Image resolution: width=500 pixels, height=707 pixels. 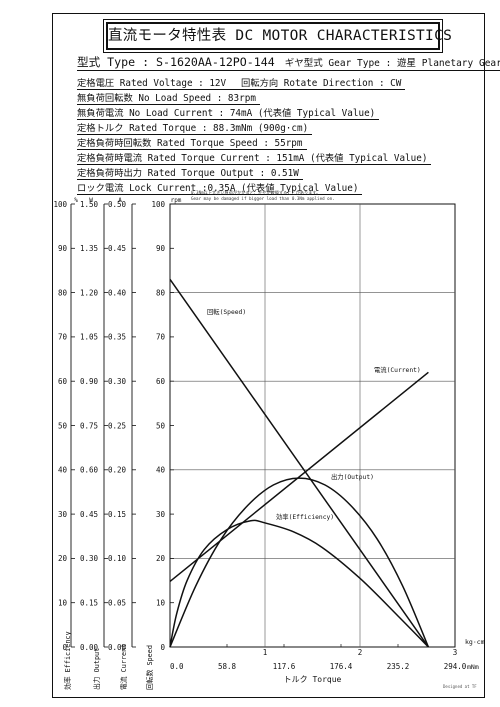 What do you see at coordinates (168, 97) in the screenshot?
I see `spec-no-load-speed: 無負荷回転数 No Load Speed : 83rpm` at bounding box center [168, 97].